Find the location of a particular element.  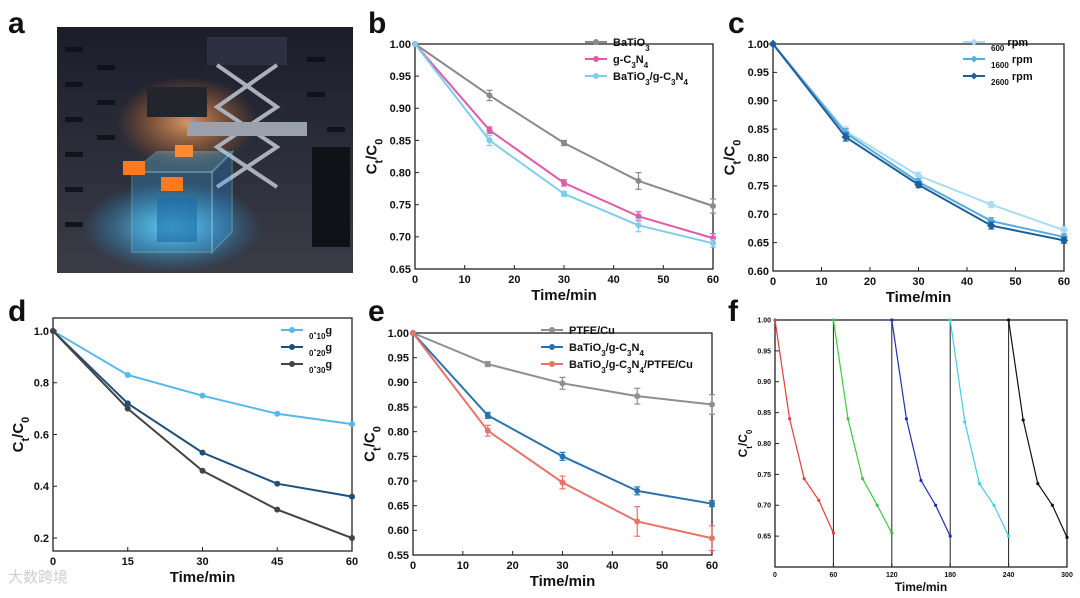

x-tick-label: 240 is located at coordinates (1009, 575).